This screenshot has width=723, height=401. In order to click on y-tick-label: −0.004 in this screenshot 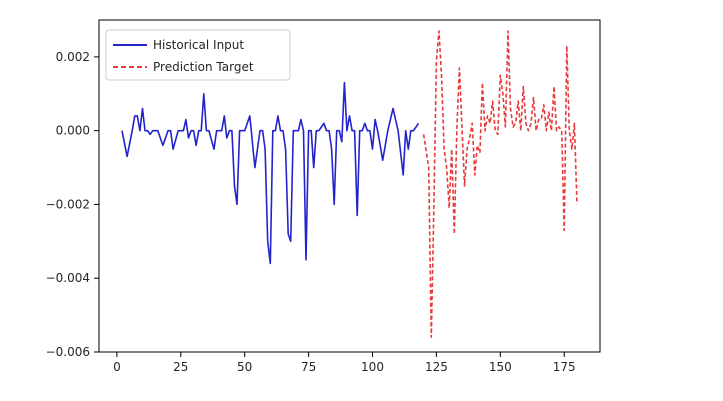, I will do `click(68, 278)`.